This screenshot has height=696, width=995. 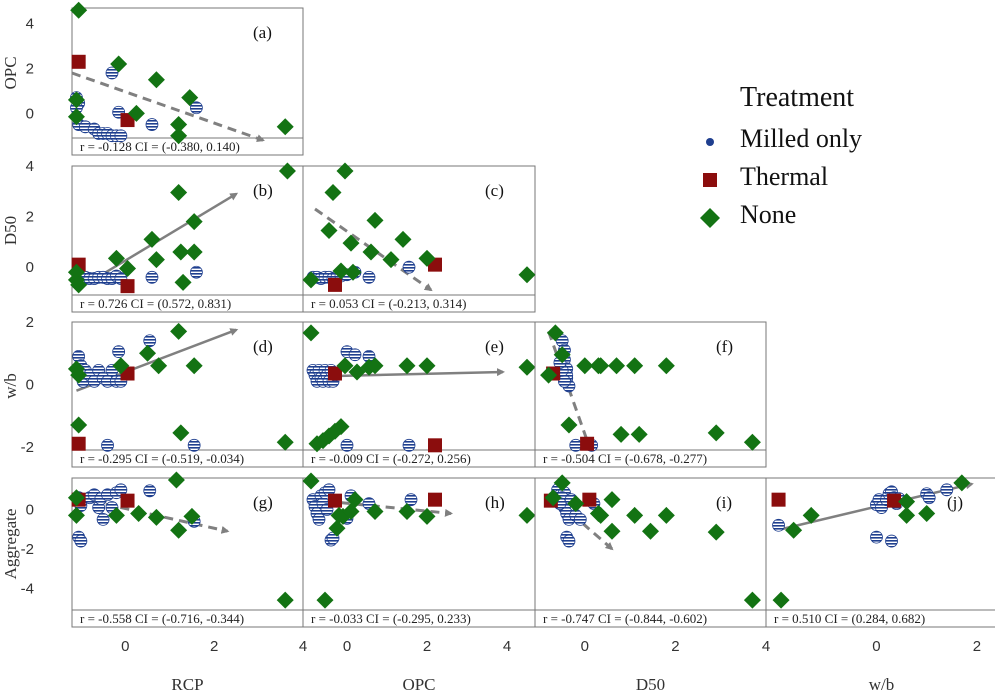 I want to click on panel-label: (i), so click(x=724, y=502).